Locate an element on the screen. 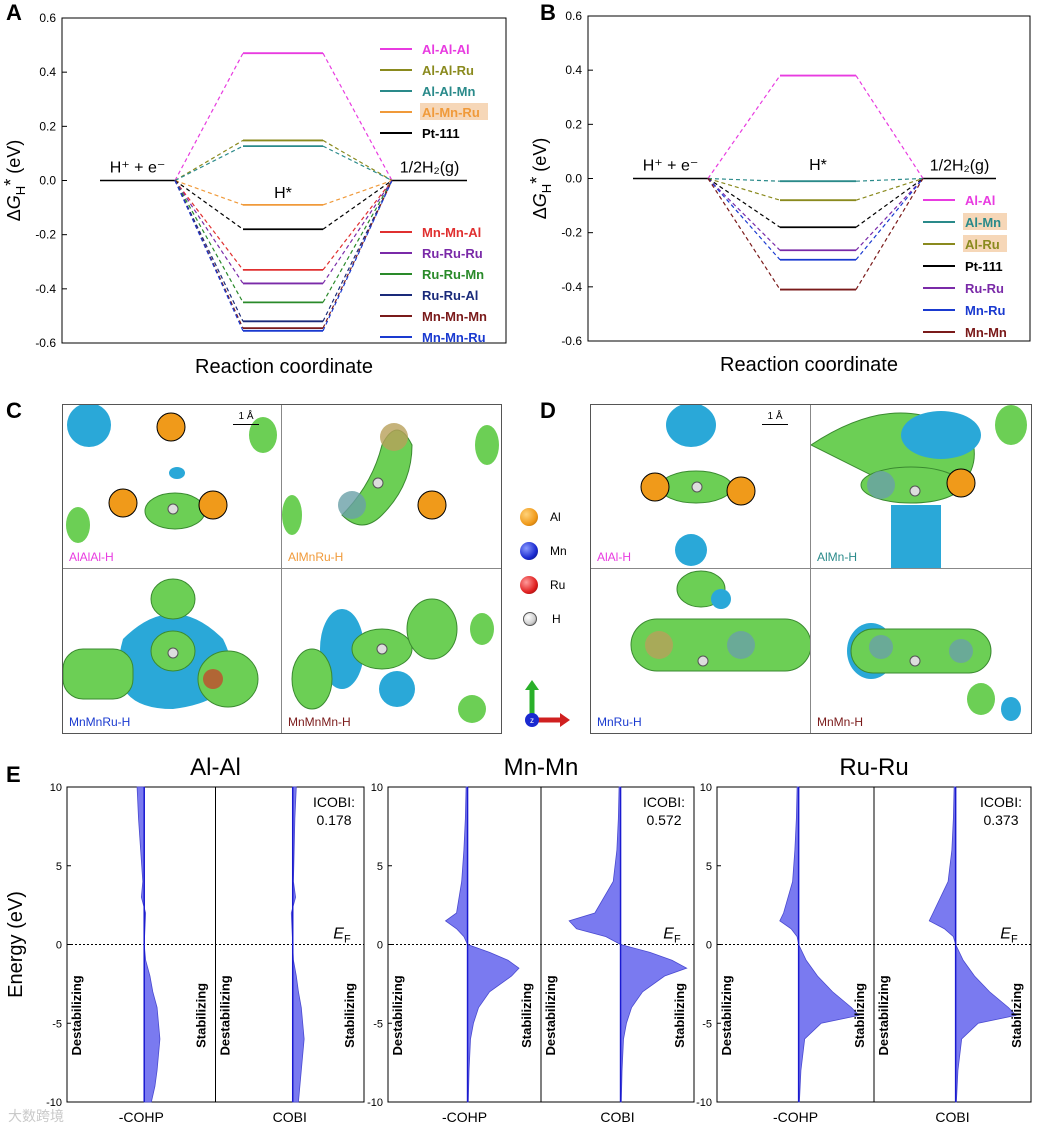  atom-legend: Al Mn Ru H is located at coordinates (543, 568).